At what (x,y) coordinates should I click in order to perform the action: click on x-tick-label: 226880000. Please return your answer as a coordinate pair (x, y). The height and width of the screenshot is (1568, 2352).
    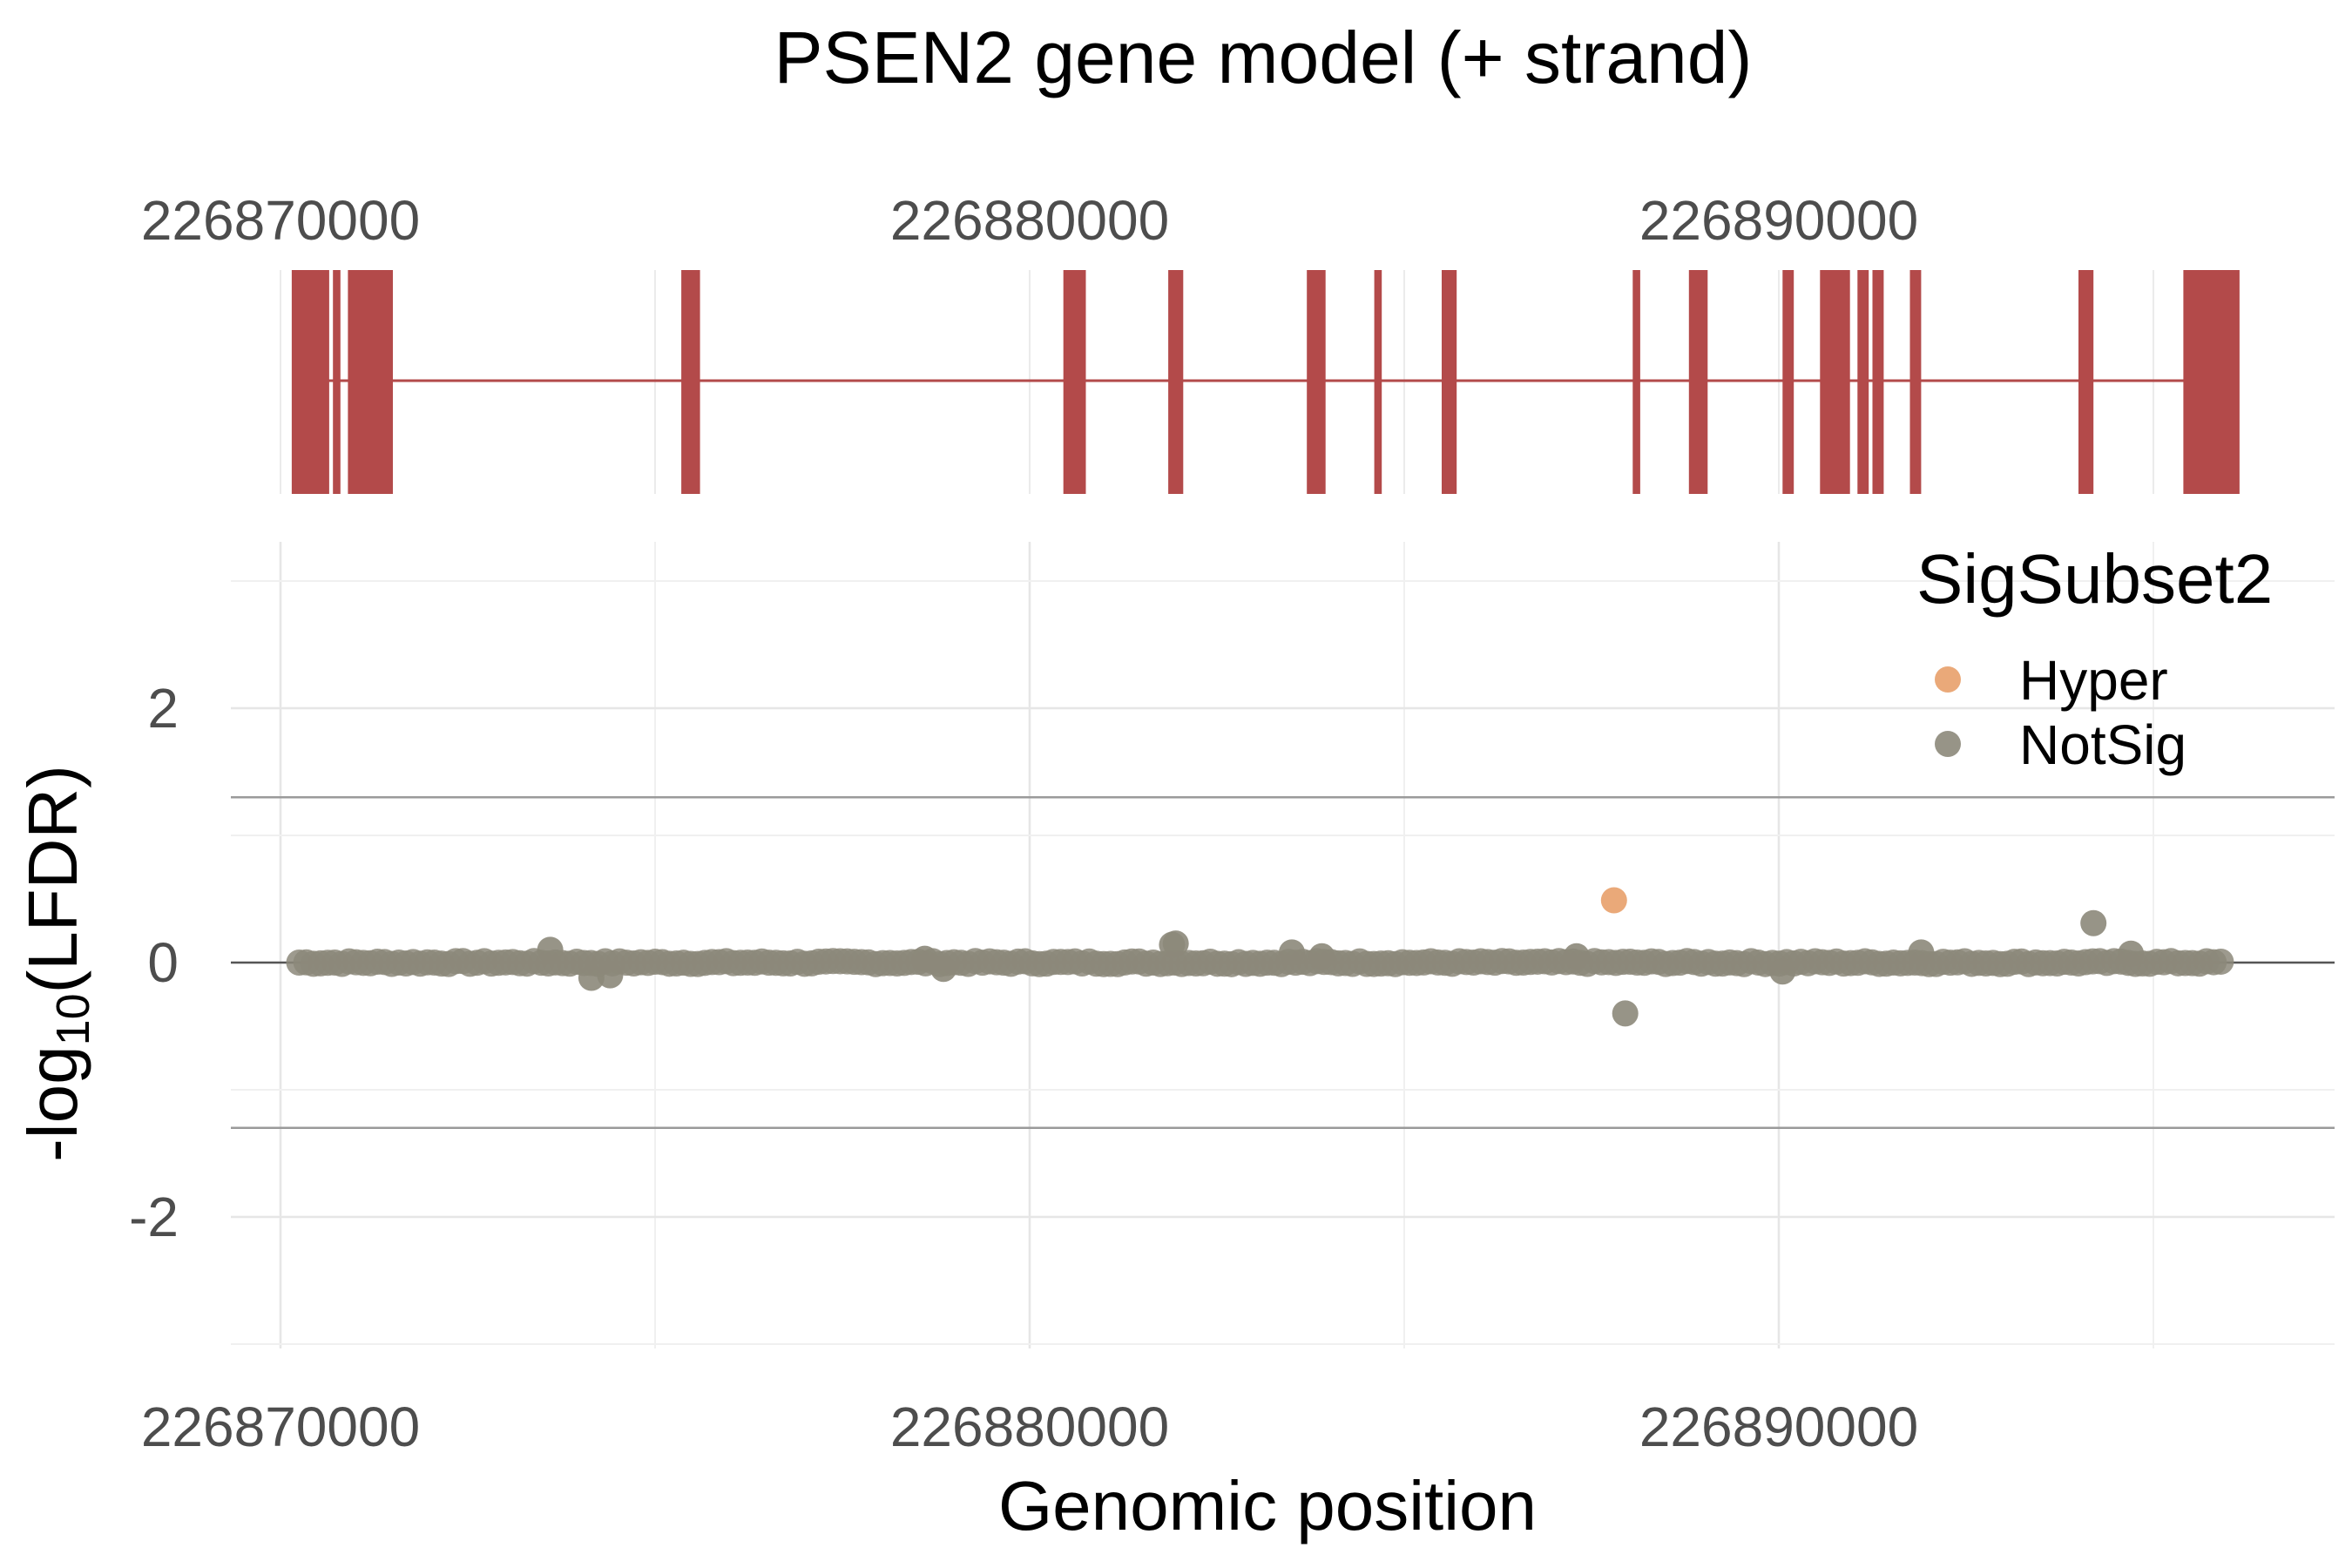
    Looking at the image, I should click on (1029, 1427).